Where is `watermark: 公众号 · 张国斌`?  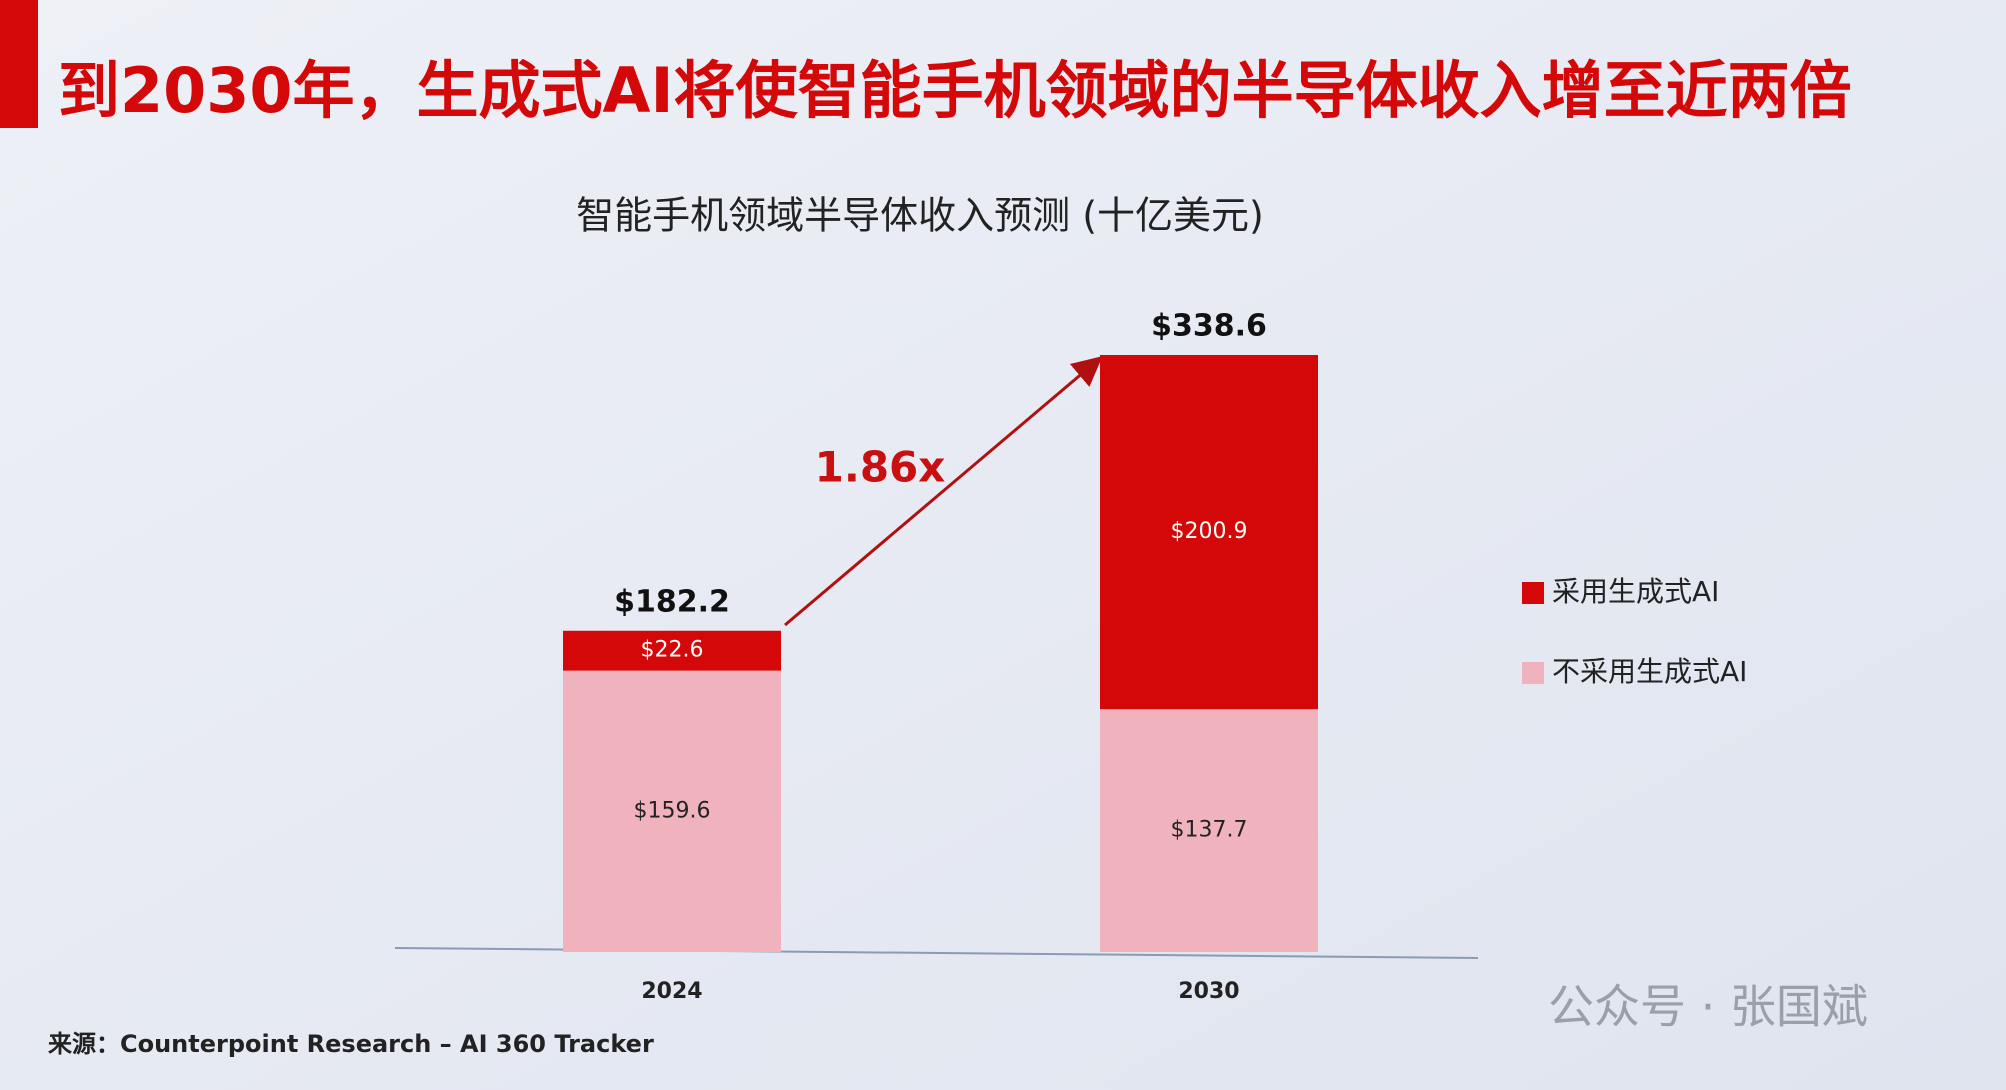
watermark: 公众号 · 张国斌 is located at coordinates (1708, 1007).